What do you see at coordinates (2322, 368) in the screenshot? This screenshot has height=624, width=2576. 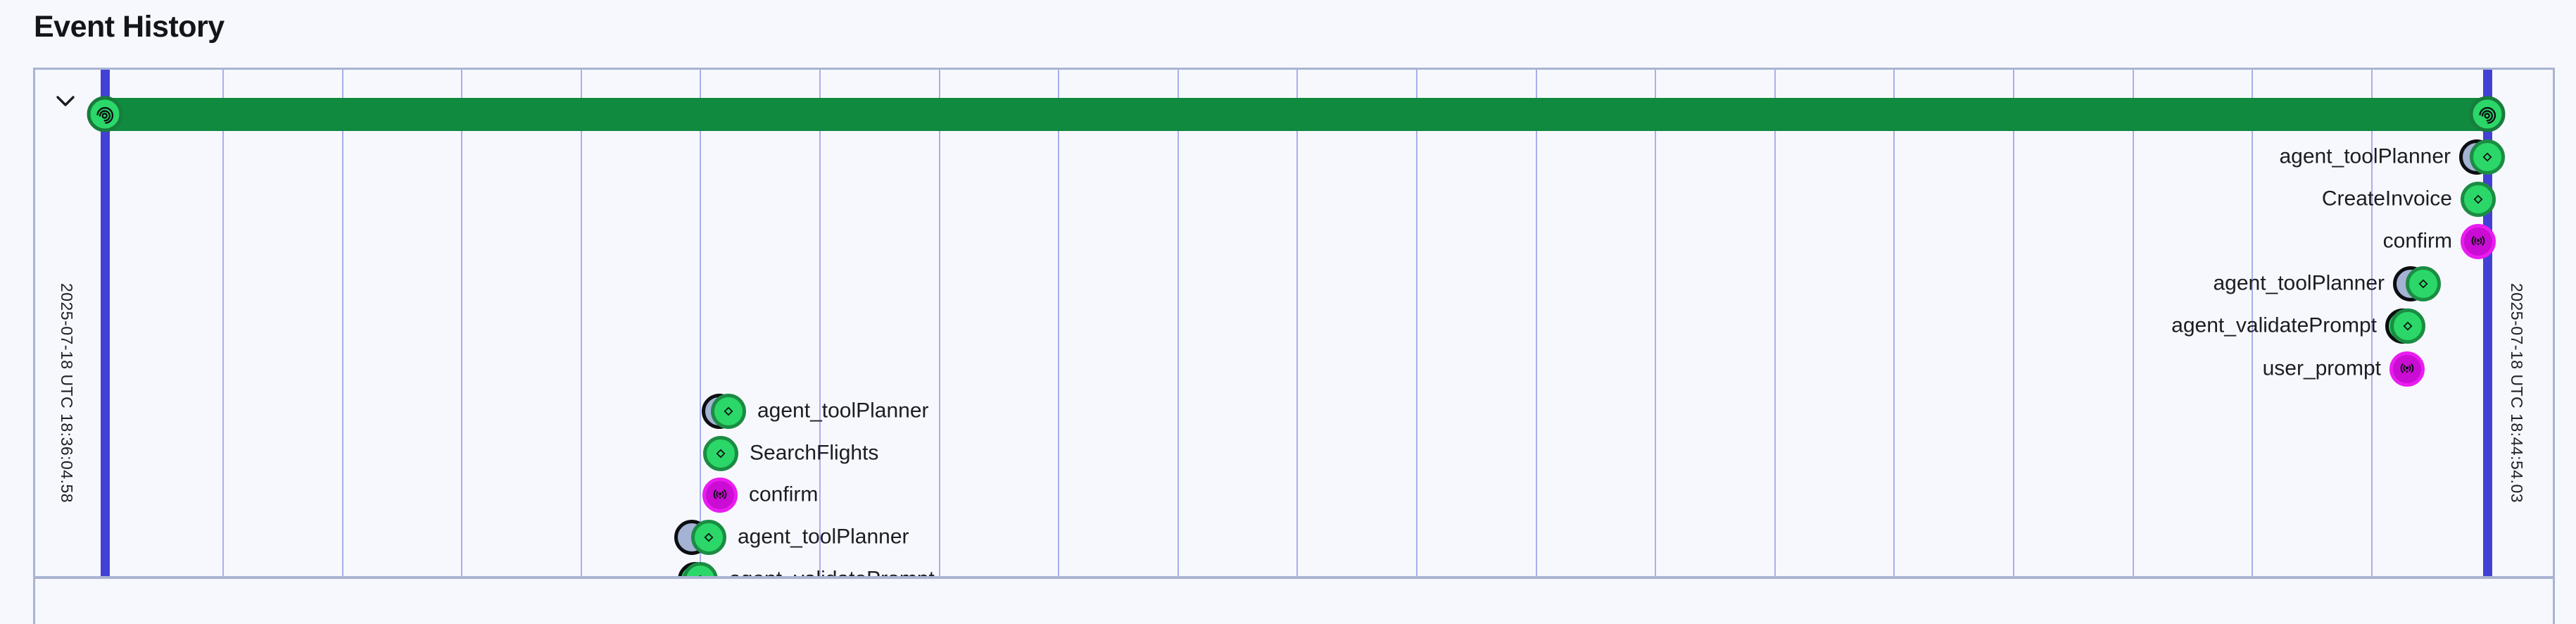 I see `event-label: user_prompt` at bounding box center [2322, 368].